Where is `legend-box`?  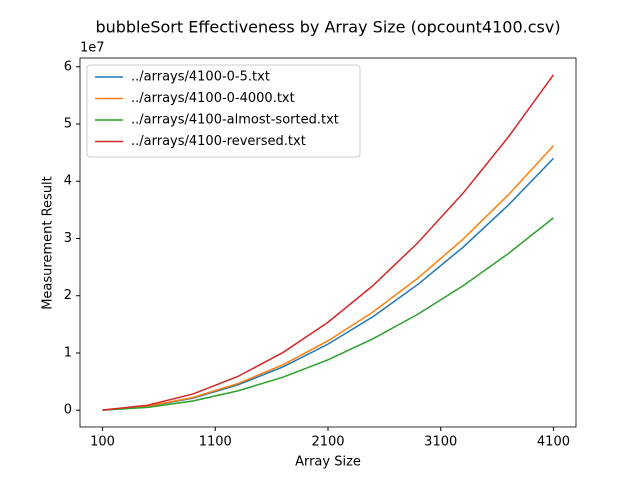 legend-box is located at coordinates (223, 111).